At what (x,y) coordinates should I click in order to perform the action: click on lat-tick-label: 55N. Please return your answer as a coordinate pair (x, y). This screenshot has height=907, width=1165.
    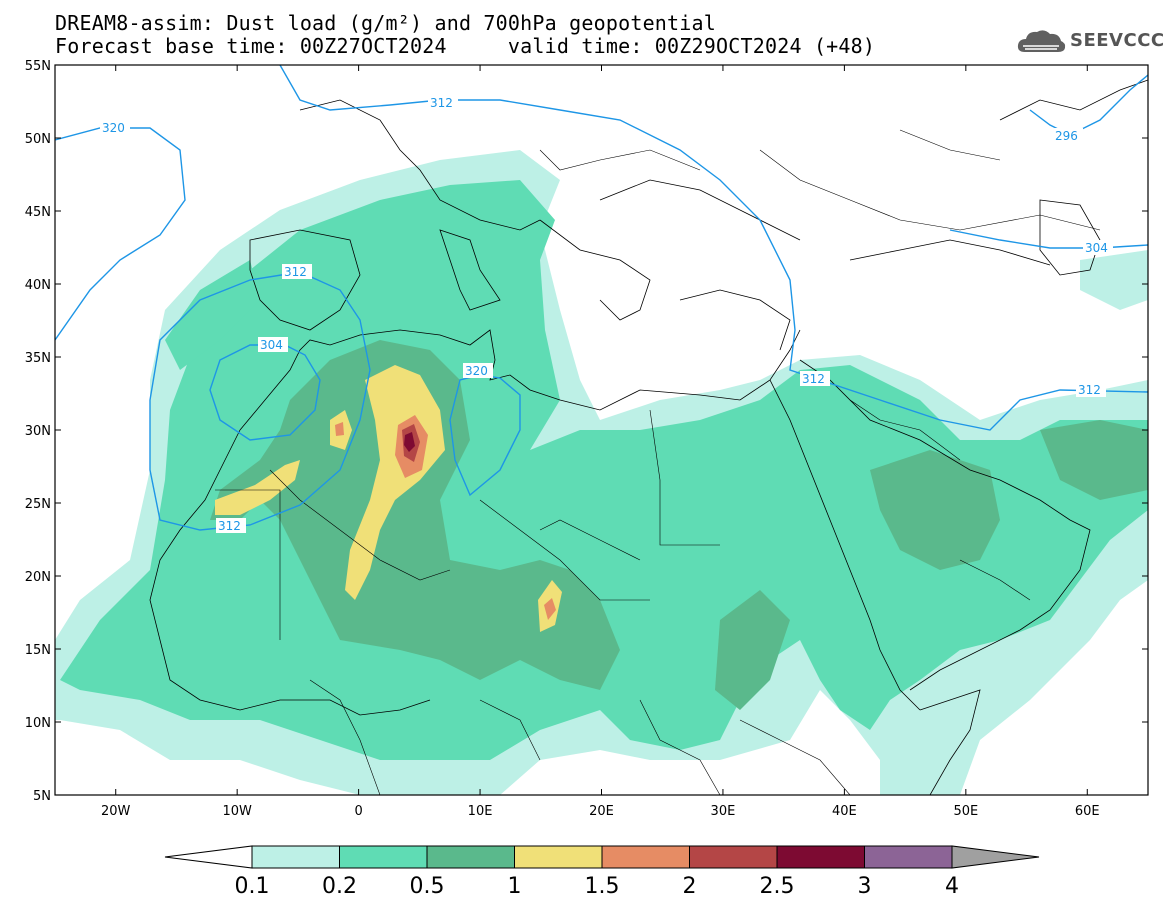
    Looking at the image, I should click on (38, 66).